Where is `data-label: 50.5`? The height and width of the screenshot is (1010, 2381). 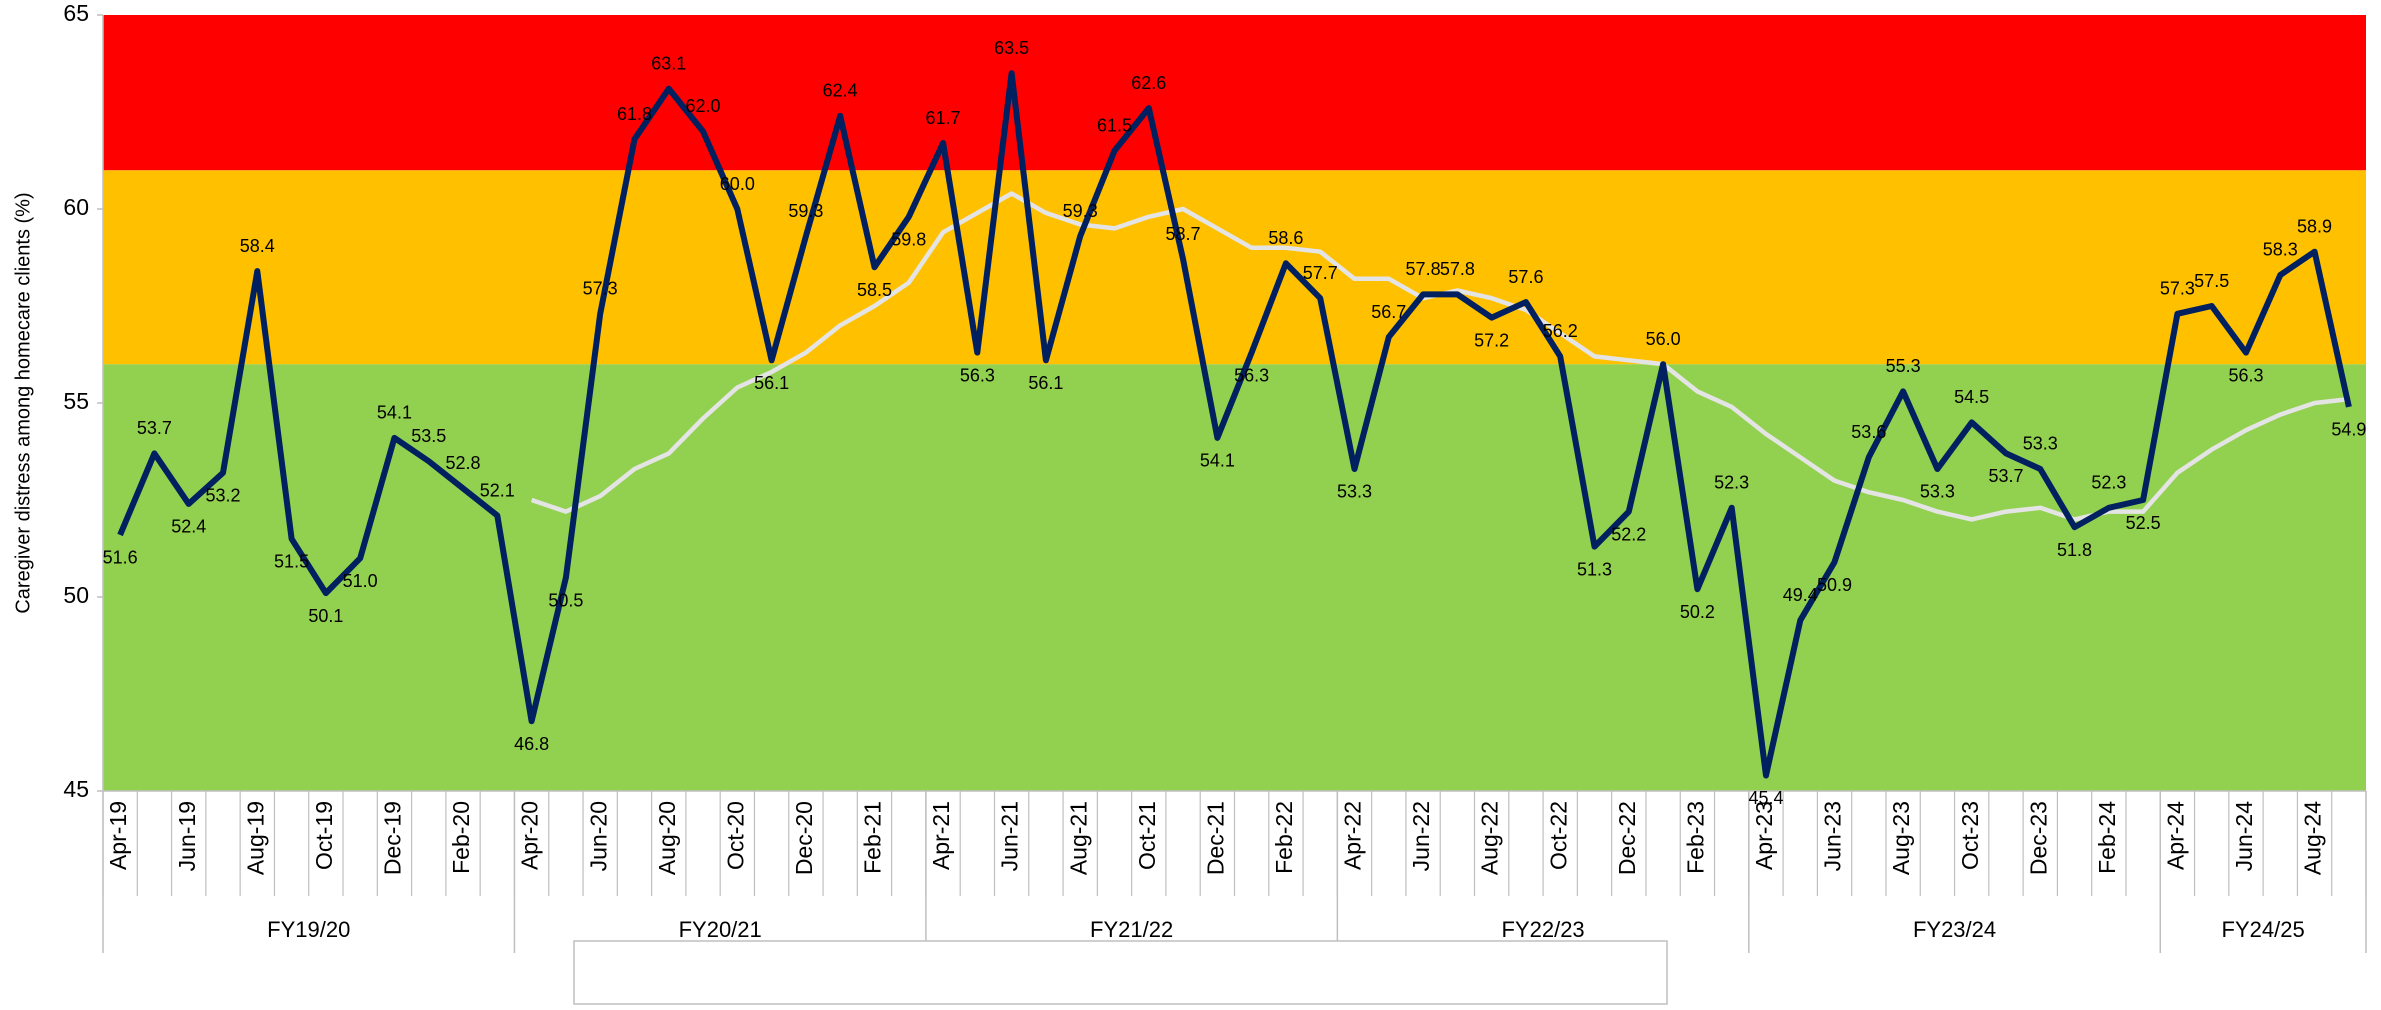
data-label: 50.5 is located at coordinates (565, 600).